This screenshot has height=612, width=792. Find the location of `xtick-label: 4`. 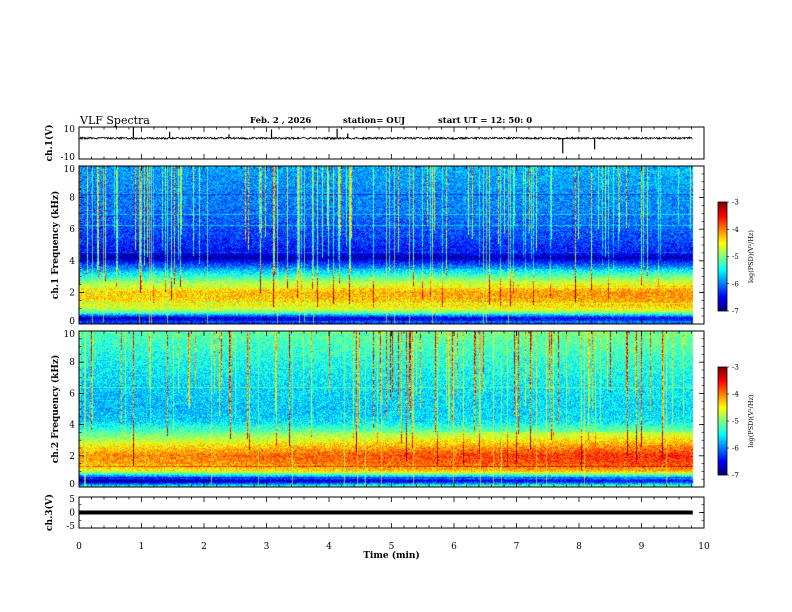

xtick-label: 4 is located at coordinates (329, 547).